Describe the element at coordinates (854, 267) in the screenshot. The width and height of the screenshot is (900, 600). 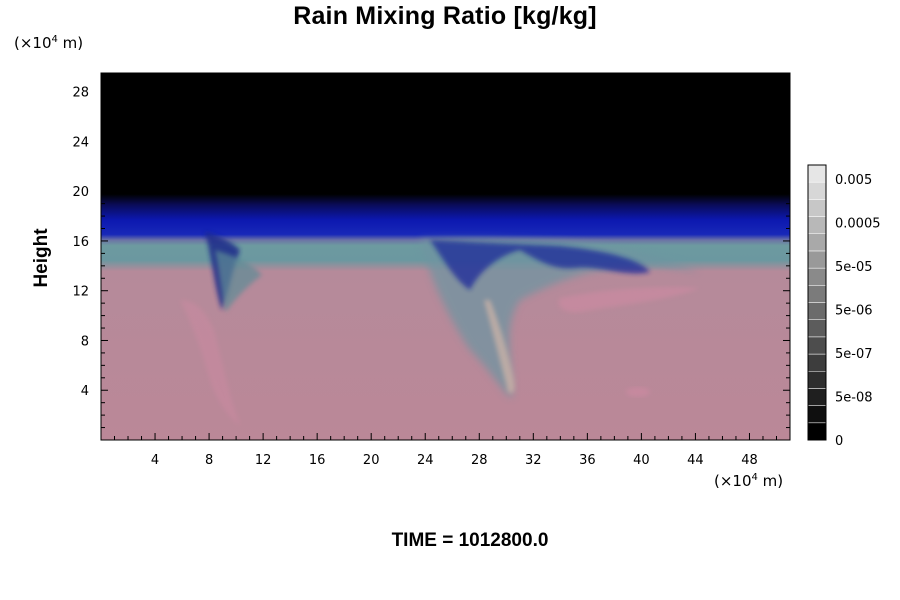
I see `colorbar-label: 5e-05` at that location.